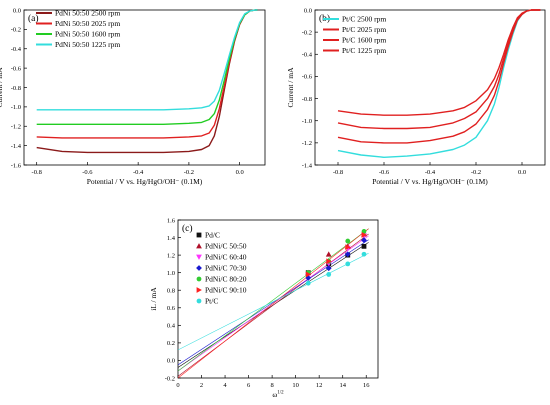 The width and height of the screenshot is (550, 405). I want to click on x-tick-label: 12, so click(319, 385).